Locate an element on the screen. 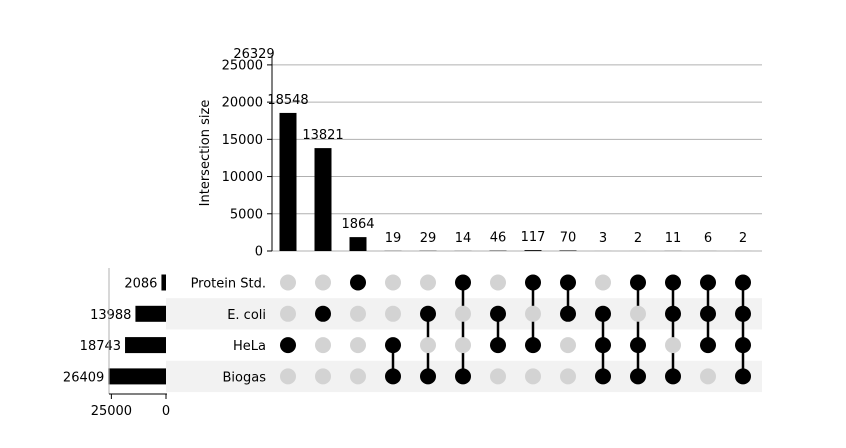  y-tick-label: 15000 is located at coordinates (242, 140).